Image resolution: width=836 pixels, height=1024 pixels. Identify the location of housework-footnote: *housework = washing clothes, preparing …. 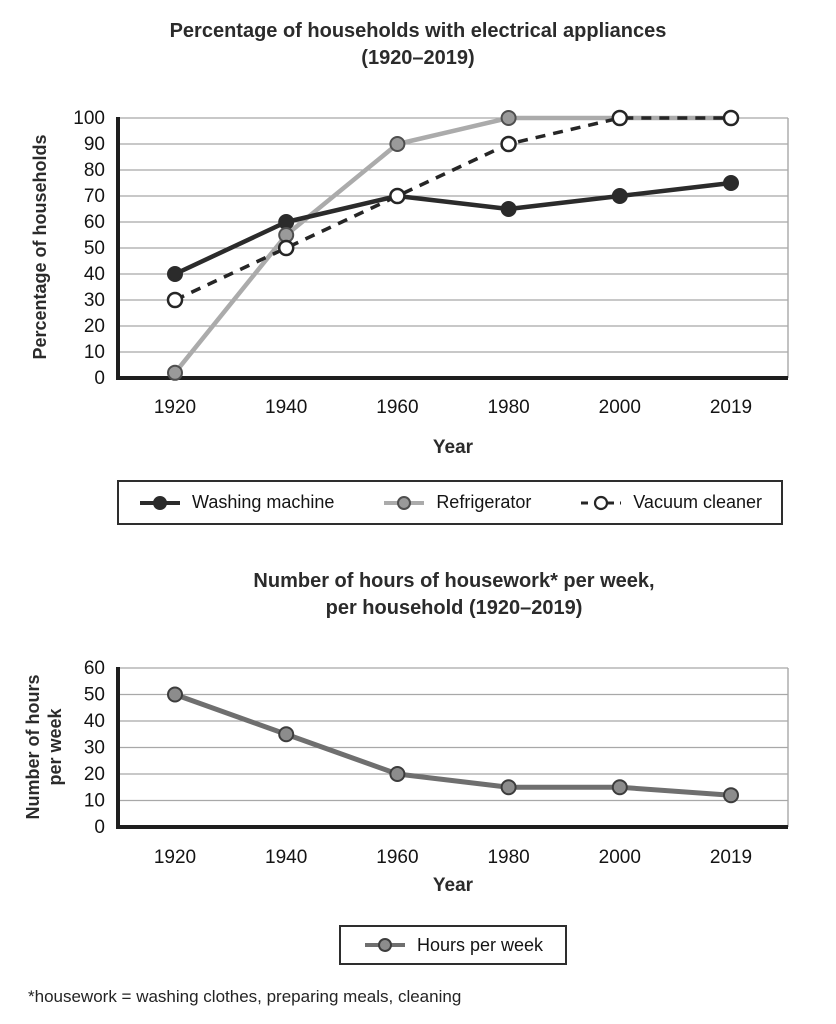
(245, 996).